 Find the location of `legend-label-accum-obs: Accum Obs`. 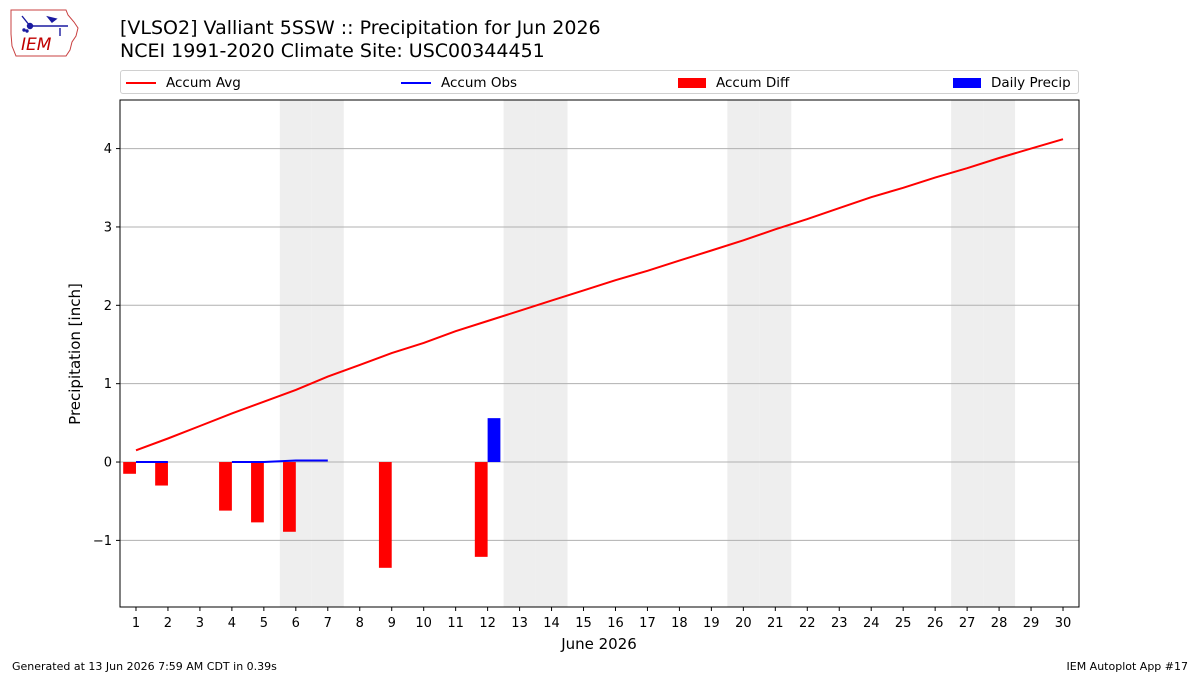

legend-label-accum-obs: Accum Obs is located at coordinates (479, 83).